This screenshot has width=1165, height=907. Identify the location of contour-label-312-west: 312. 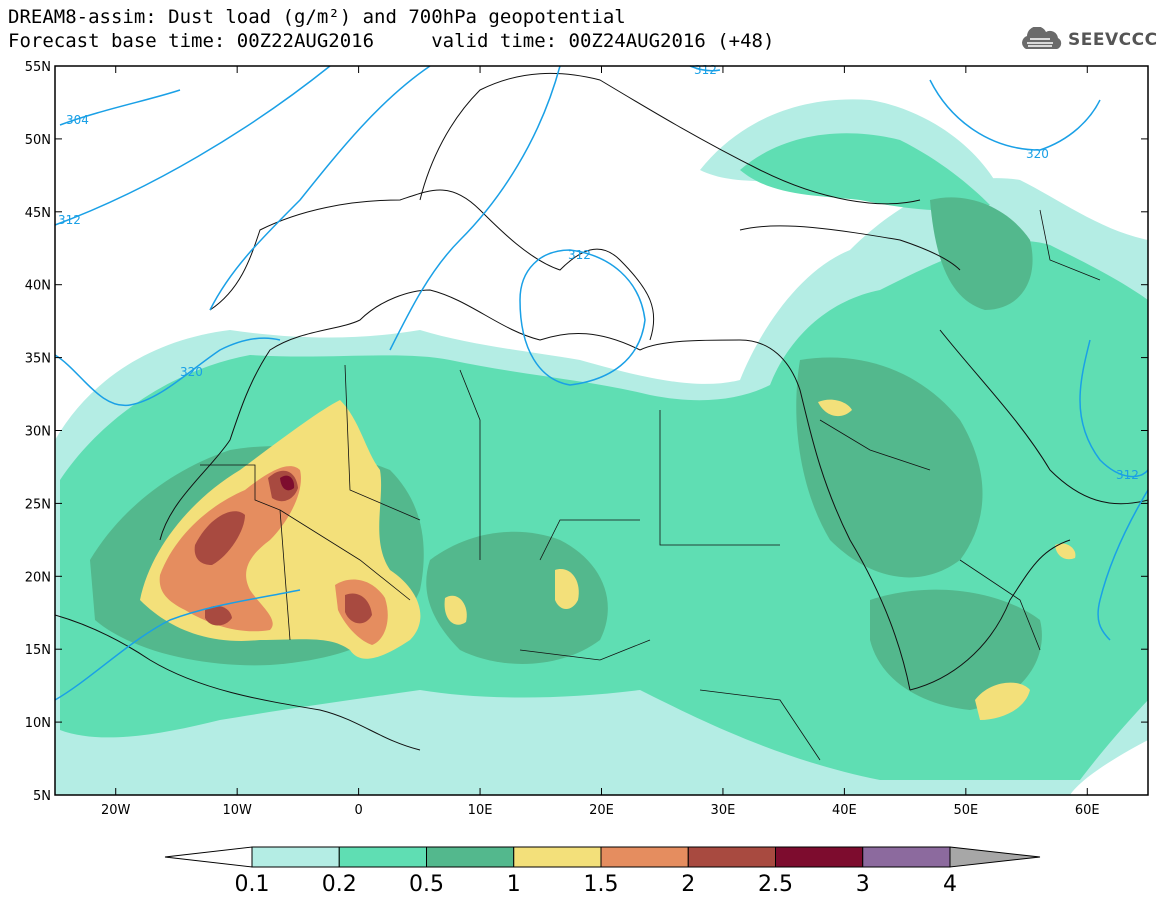
(69, 220).